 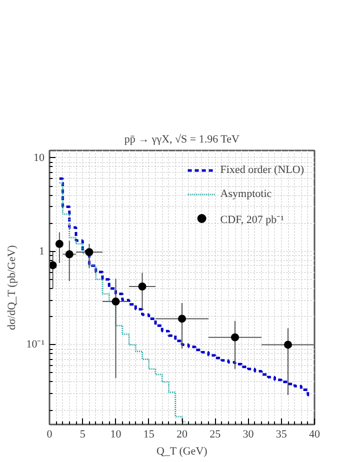 I want to click on x-tick-label: 0, so click(x=49, y=434).